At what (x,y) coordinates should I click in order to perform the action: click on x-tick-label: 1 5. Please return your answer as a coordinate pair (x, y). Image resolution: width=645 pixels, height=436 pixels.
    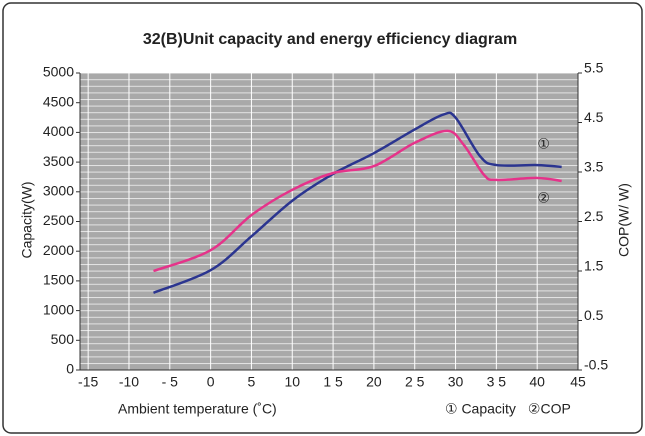
    Looking at the image, I should click on (333, 382).